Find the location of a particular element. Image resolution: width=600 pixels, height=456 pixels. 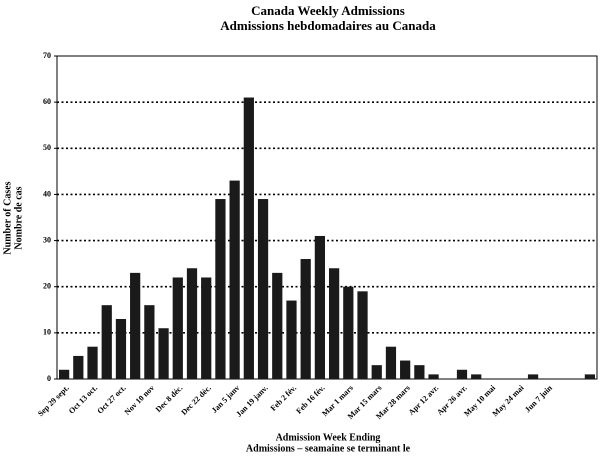

y-tick-label: 50 is located at coordinates (47, 147).